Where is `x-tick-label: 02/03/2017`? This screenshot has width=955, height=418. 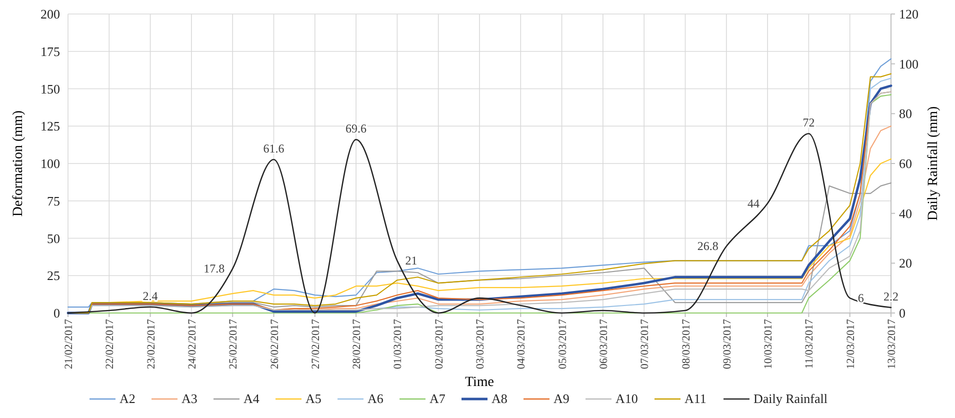 x-tick-label: 02/03/2017 is located at coordinates (439, 344).